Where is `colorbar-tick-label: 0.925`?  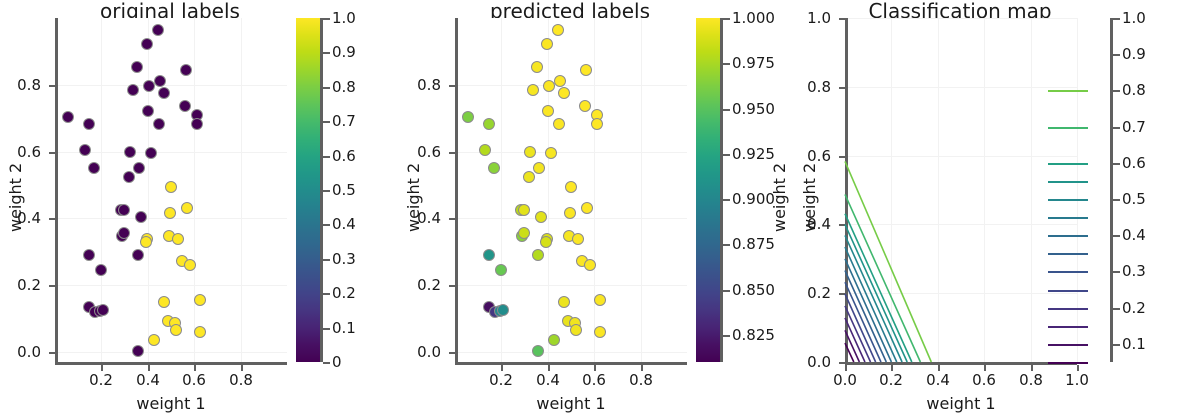 colorbar-tick-label: 0.925 is located at coordinates (753, 154).